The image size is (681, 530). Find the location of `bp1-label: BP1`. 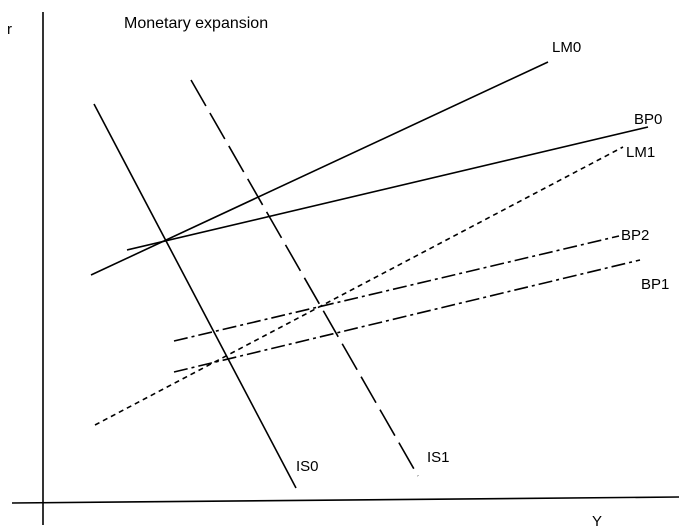

bp1-label: BP1 is located at coordinates (655, 284).